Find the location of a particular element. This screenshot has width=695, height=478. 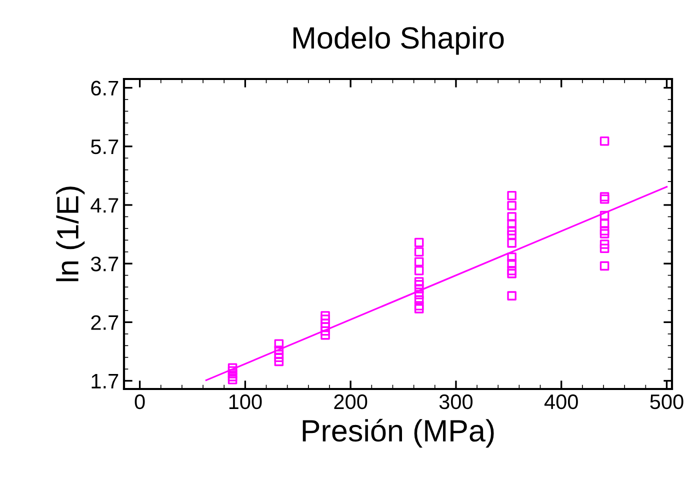

y-tick-label: 3.7 is located at coordinates (104, 264).